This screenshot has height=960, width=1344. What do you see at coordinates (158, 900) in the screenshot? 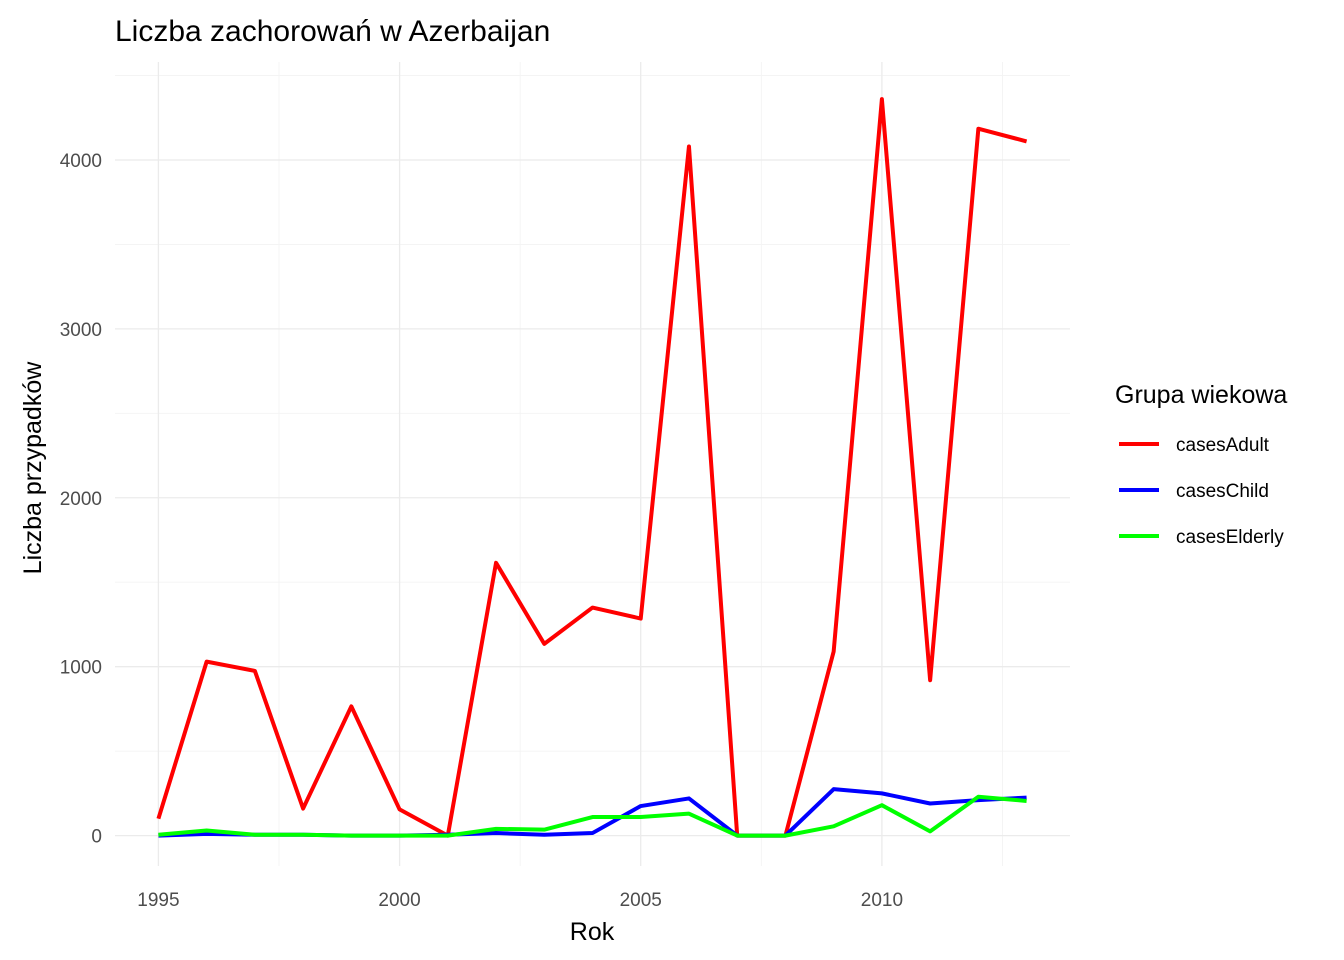
I see `x-tick-label: 1995` at bounding box center [158, 900].